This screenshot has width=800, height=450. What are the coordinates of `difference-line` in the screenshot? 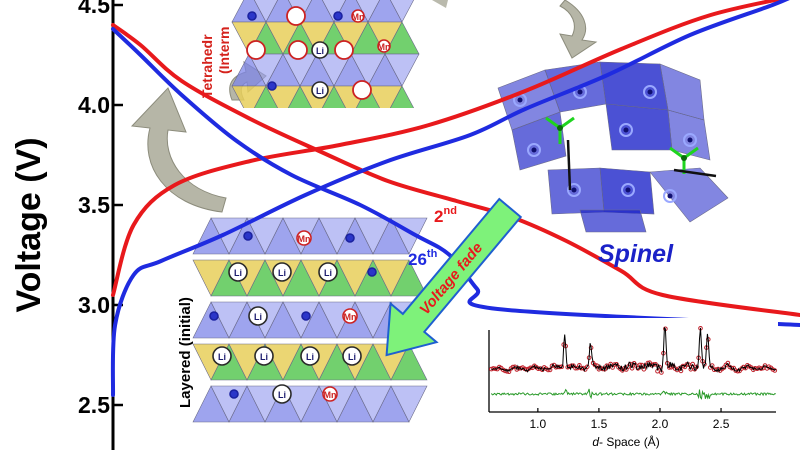 It's located at (633, 394).